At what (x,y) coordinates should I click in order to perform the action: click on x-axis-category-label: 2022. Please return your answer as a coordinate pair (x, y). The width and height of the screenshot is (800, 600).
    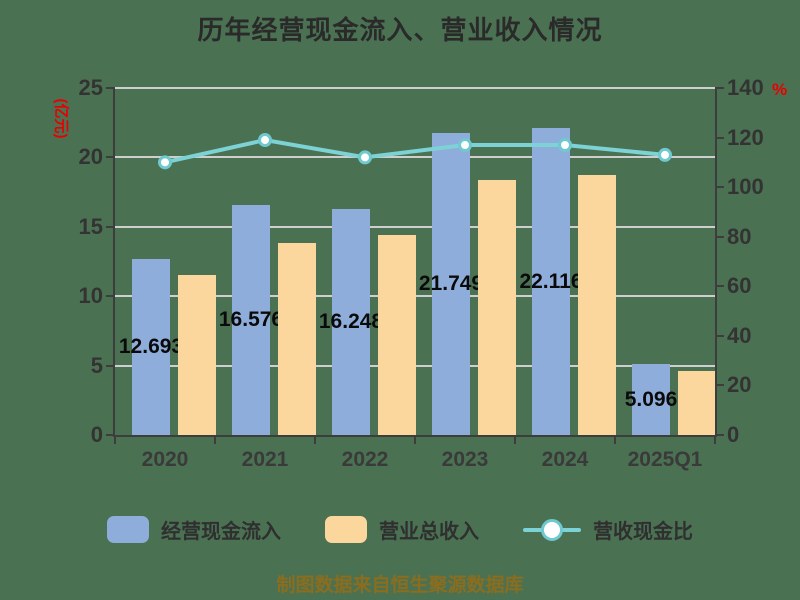
    Looking at the image, I should click on (365, 459).